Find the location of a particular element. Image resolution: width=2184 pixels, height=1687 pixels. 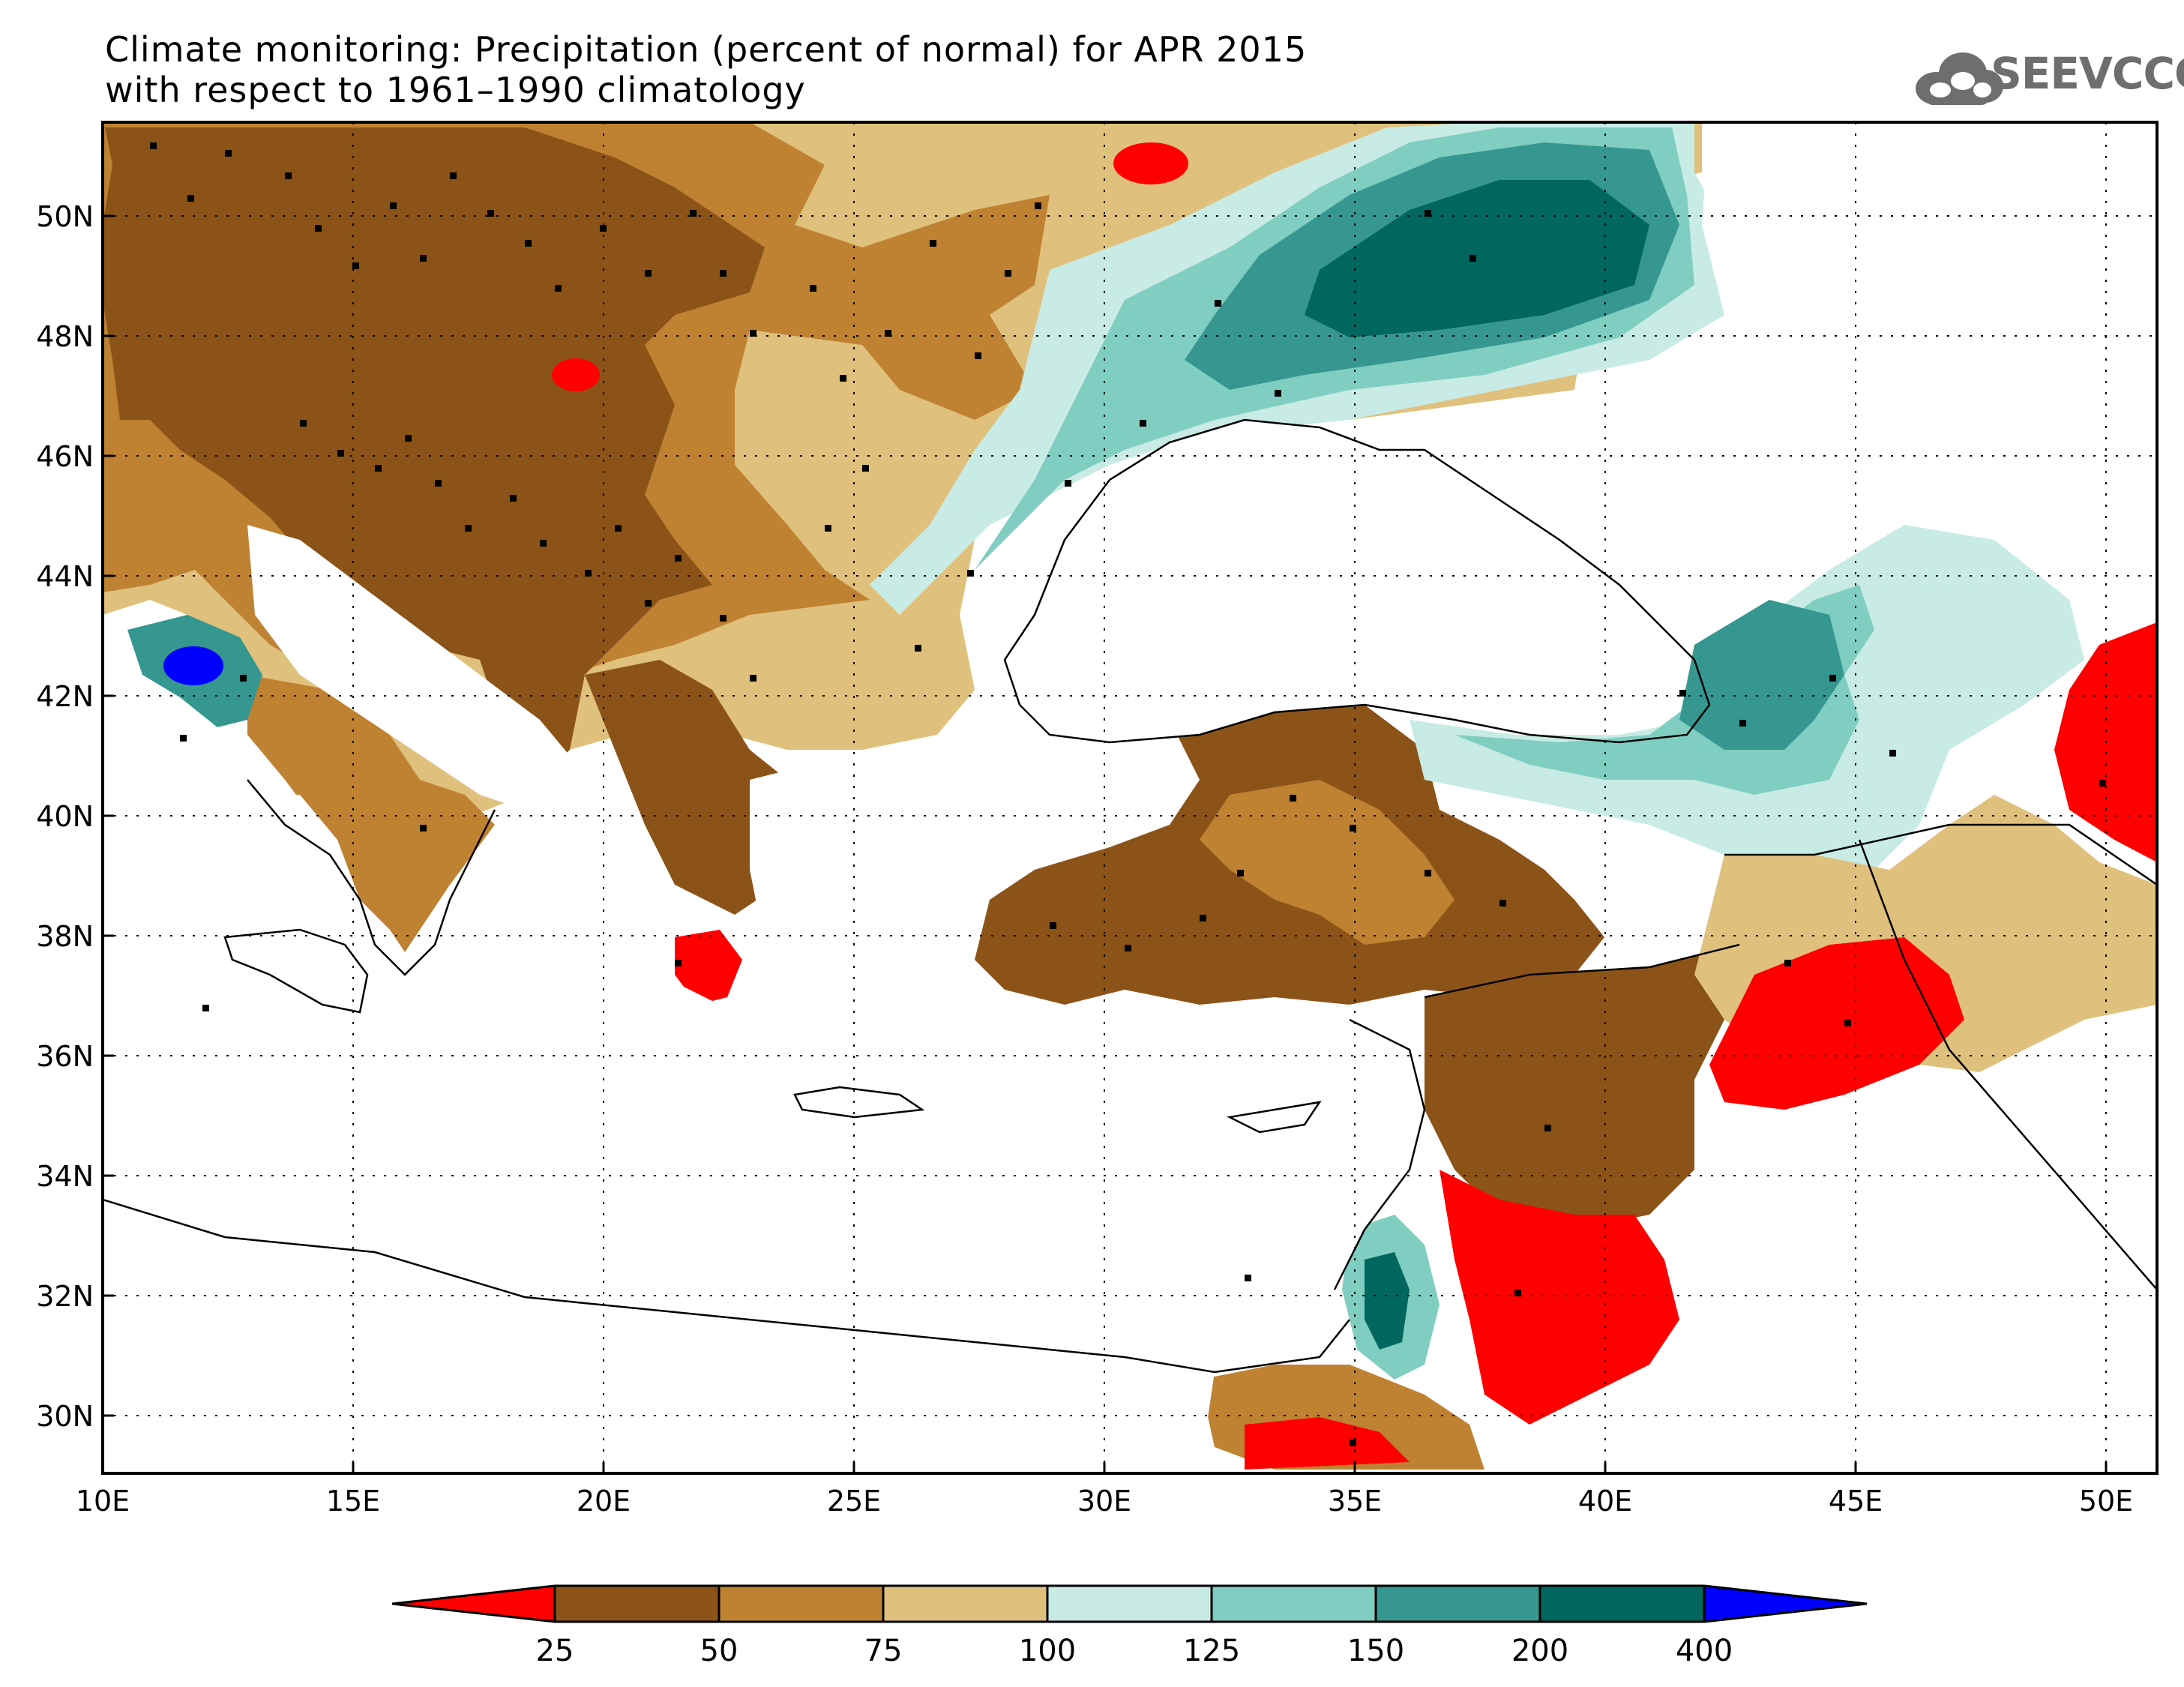

lon-label: 35E is located at coordinates (1355, 1501).